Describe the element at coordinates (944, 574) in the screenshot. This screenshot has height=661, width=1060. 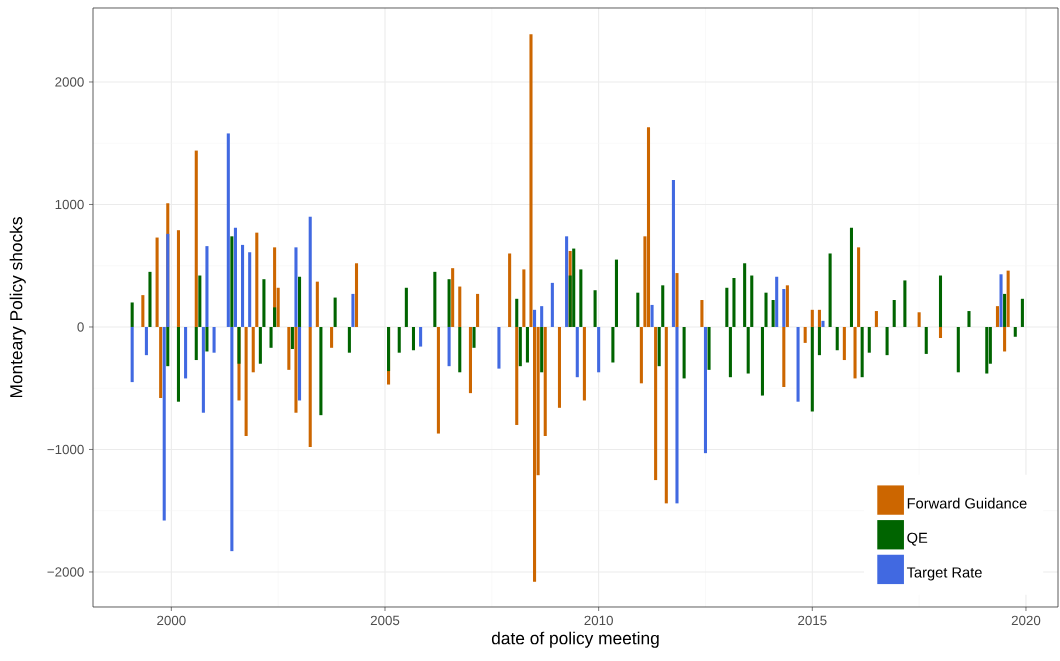
I see `legend-label: Target Rate` at that location.